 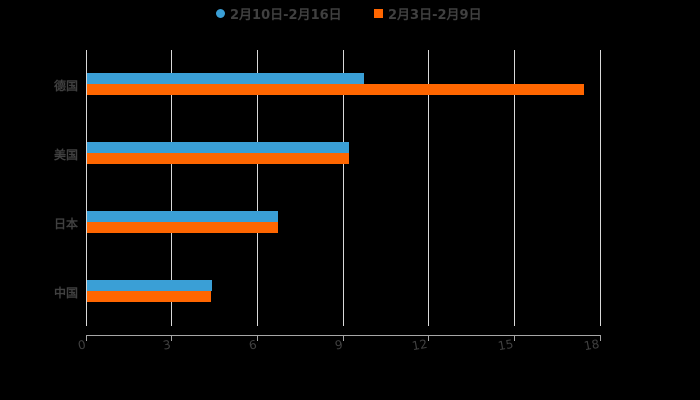 What do you see at coordinates (218, 158) in the screenshot?
I see `bar-usa-feb3` at bounding box center [218, 158].